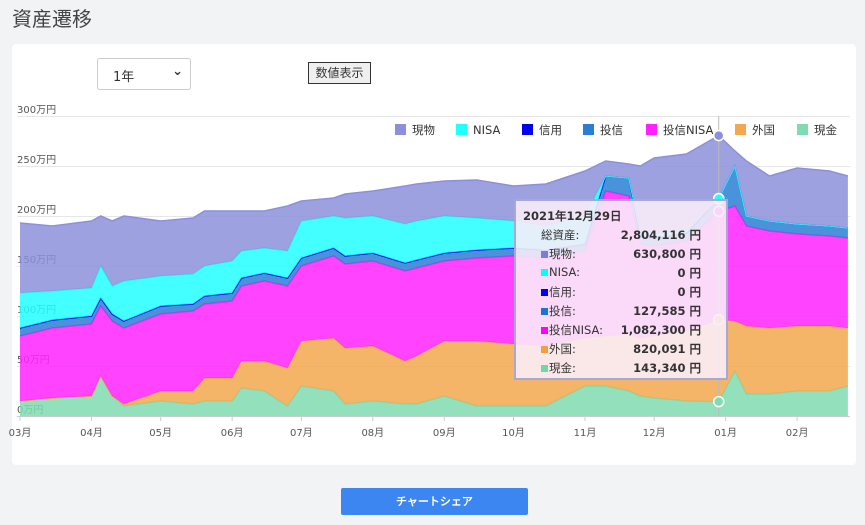 Image resolution: width=865 pixels, height=525 pixels. I want to click on tooltip-value: 143,340 円, so click(667, 368).